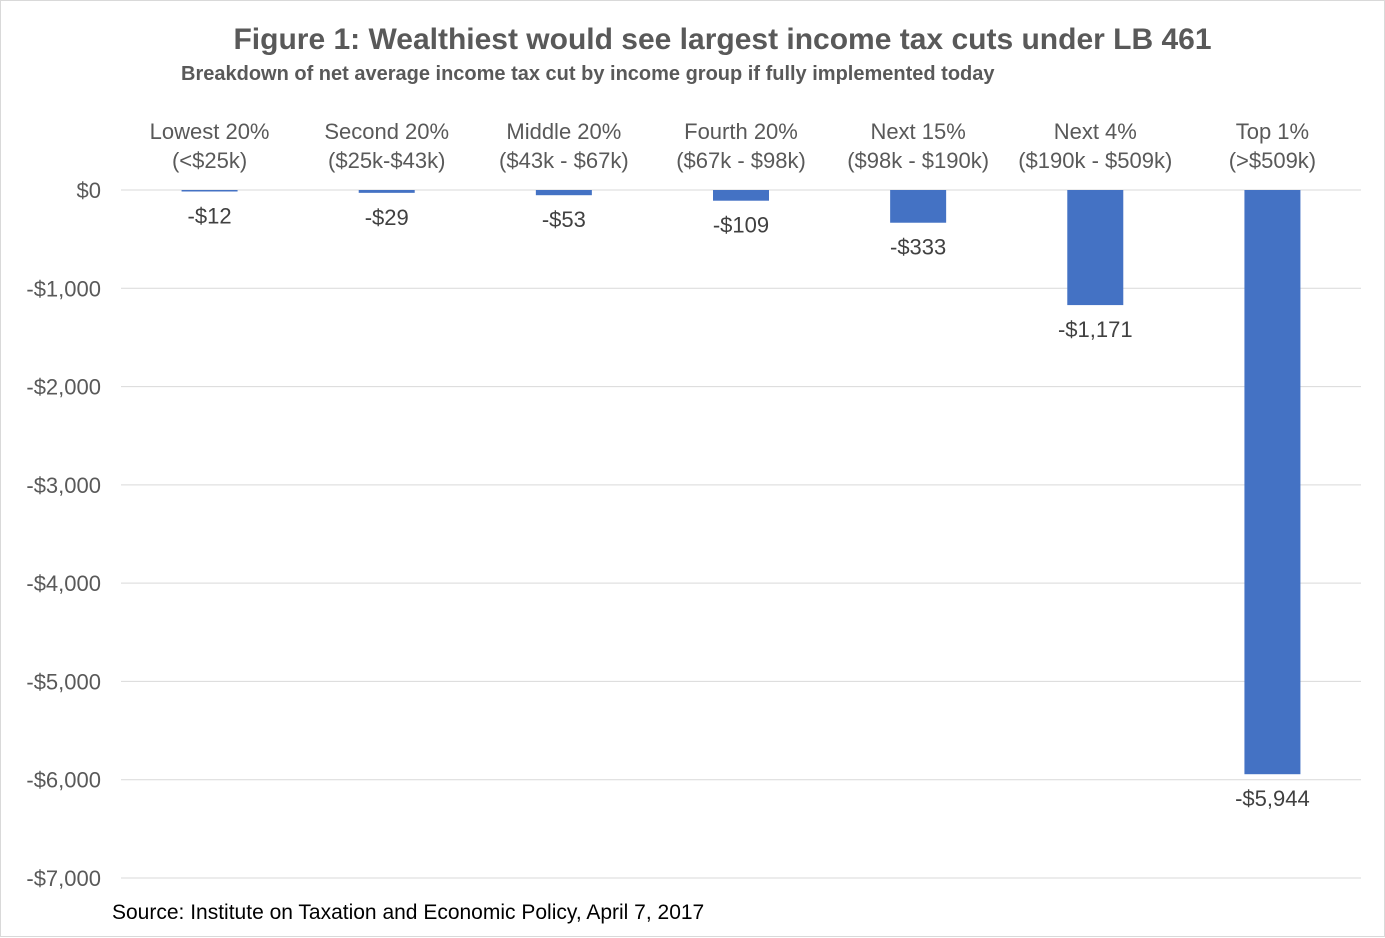  Describe the element at coordinates (564, 219) in the screenshot. I see `data-label: -$53` at that location.